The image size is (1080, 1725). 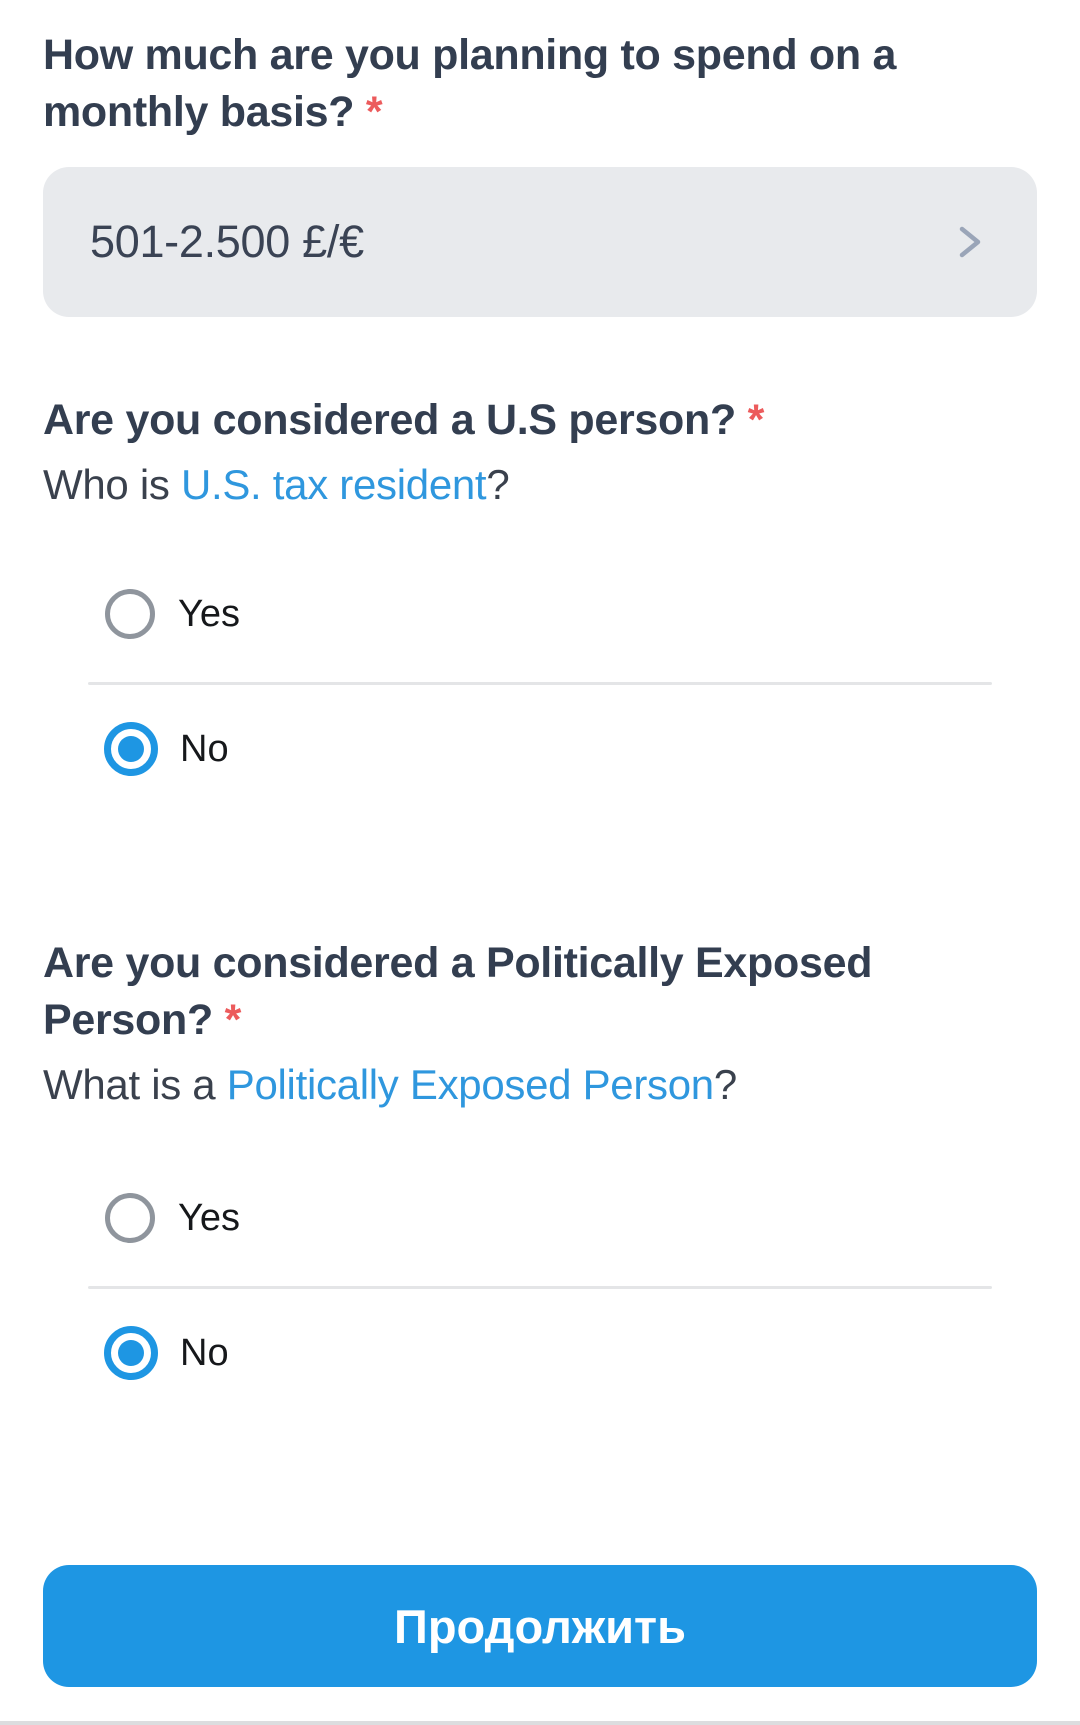 What do you see at coordinates (540, 749) in the screenshot?
I see `us-person-option-no: No` at bounding box center [540, 749].